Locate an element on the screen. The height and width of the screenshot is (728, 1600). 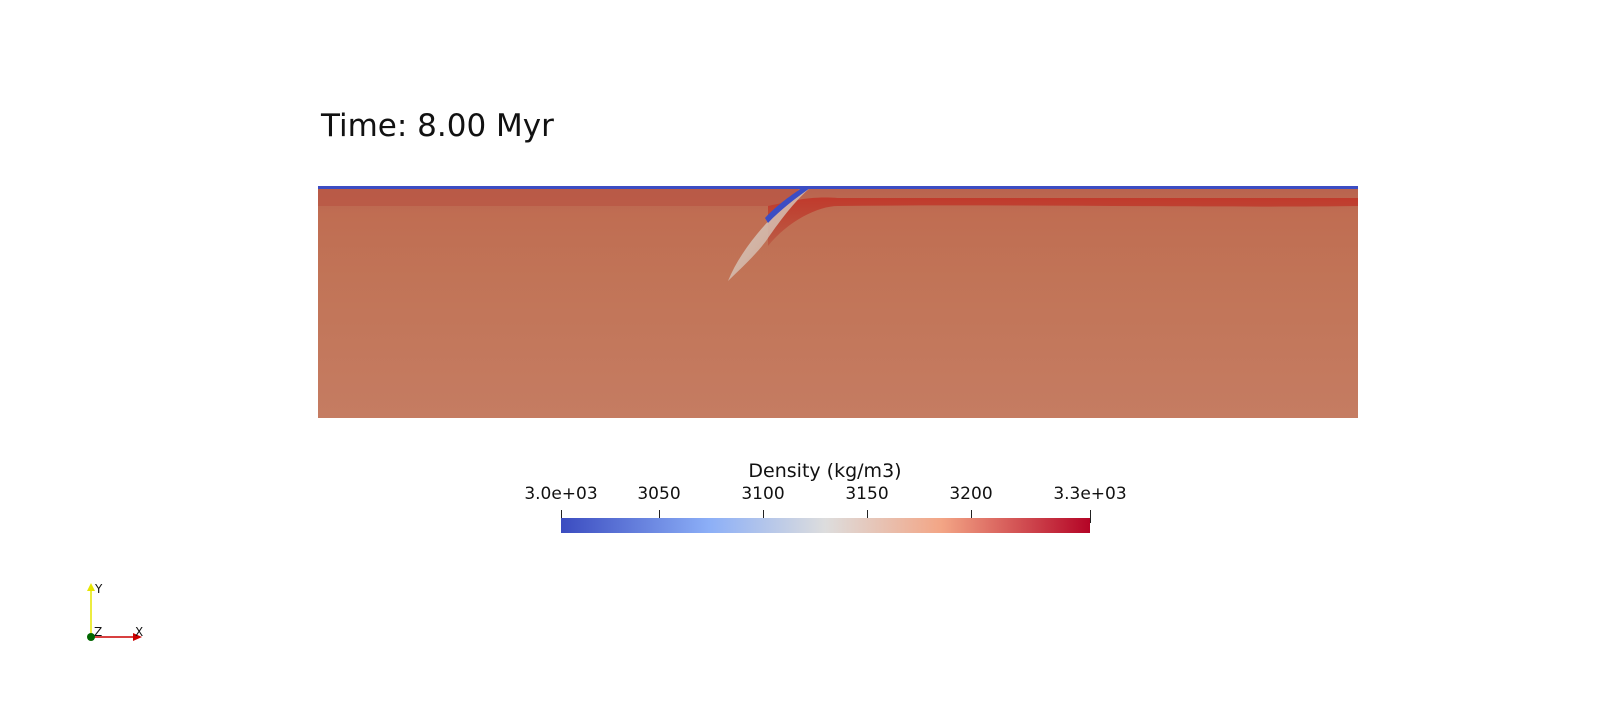
colorbar-tick-label: 3200 is located at coordinates (971, 494).